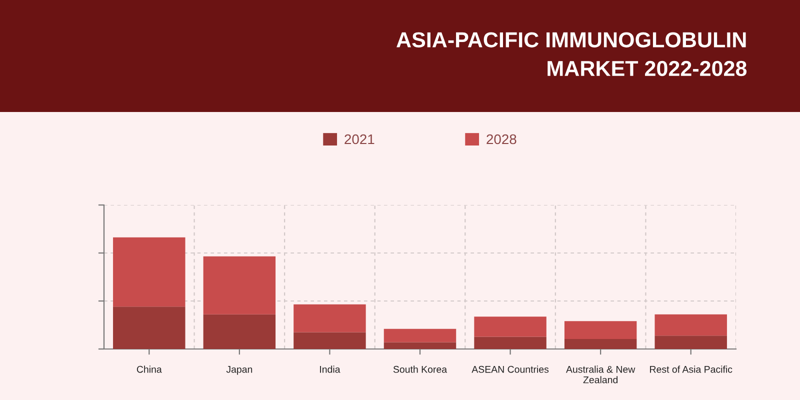  What do you see at coordinates (420, 369) in the screenshot?
I see `x-tick-label: South Korea` at bounding box center [420, 369].